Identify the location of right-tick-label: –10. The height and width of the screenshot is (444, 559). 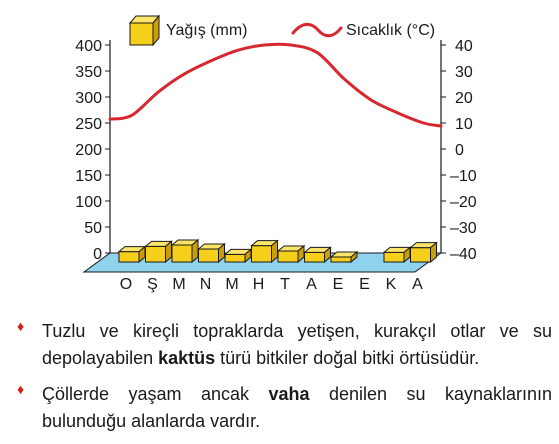
(463, 176).